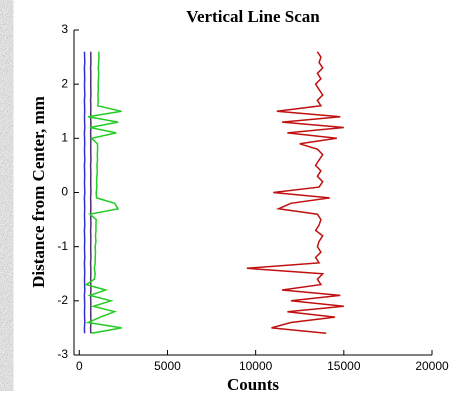 This screenshot has height=401, width=457. What do you see at coordinates (253, 16) in the screenshot?
I see `chart-title: Vertical Line Scan` at bounding box center [253, 16].